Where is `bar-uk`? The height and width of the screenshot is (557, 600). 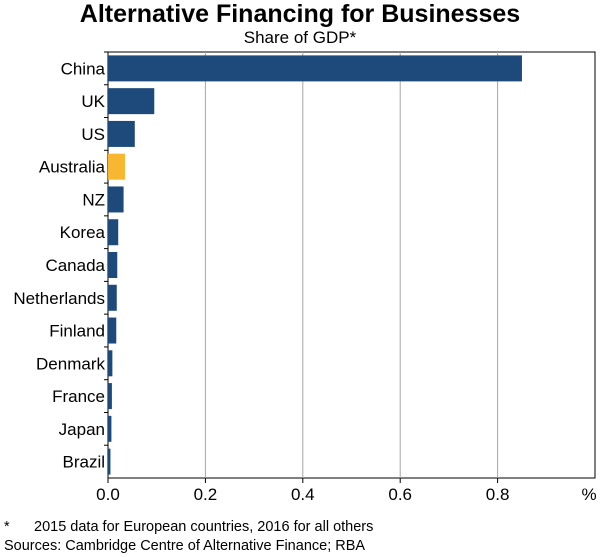
bar-uk is located at coordinates (131, 101).